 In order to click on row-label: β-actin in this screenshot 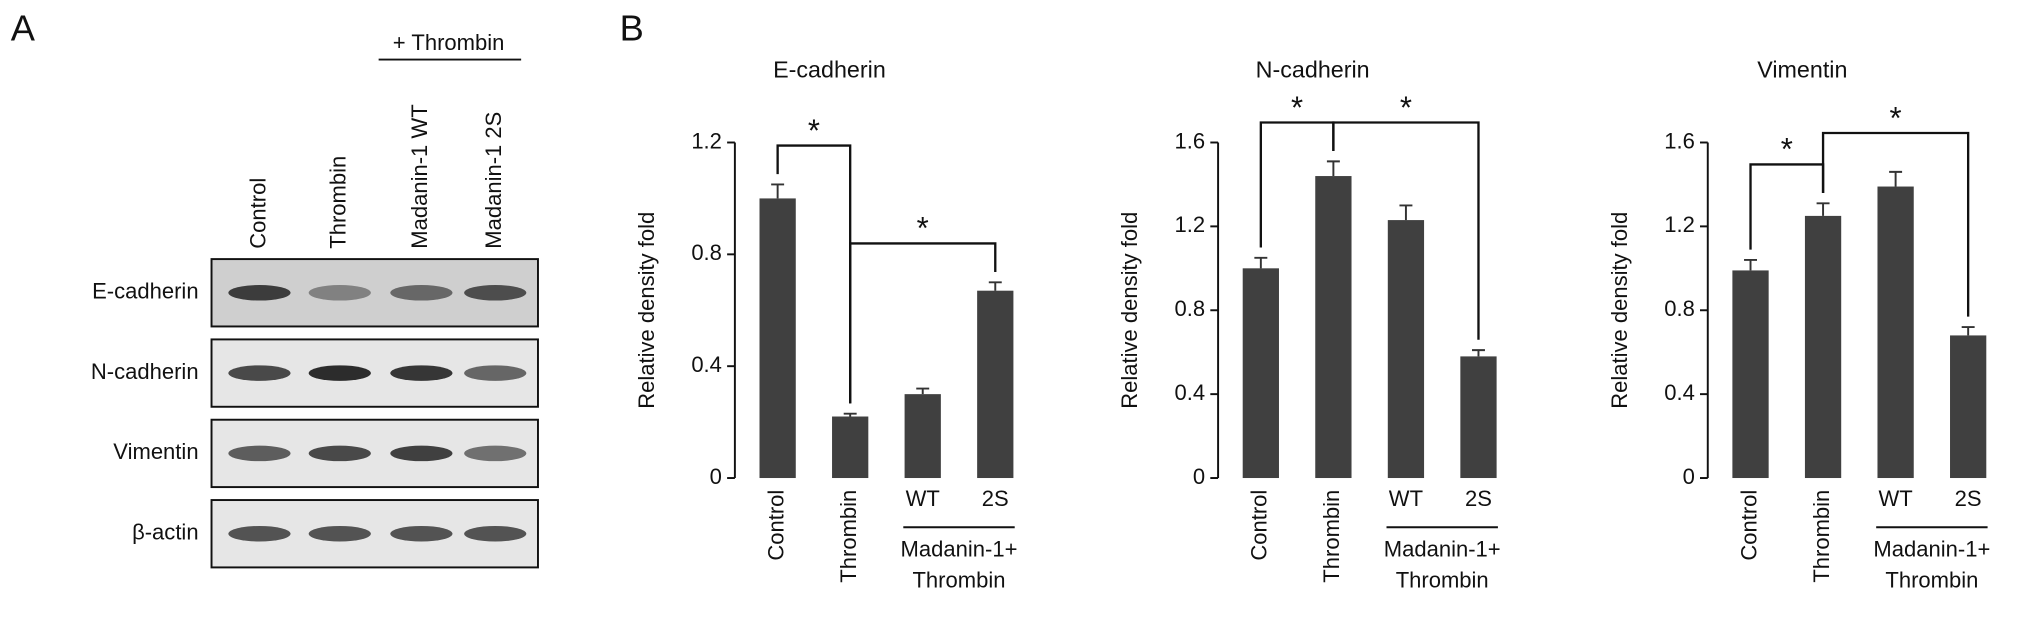, I will do `click(165, 532)`.